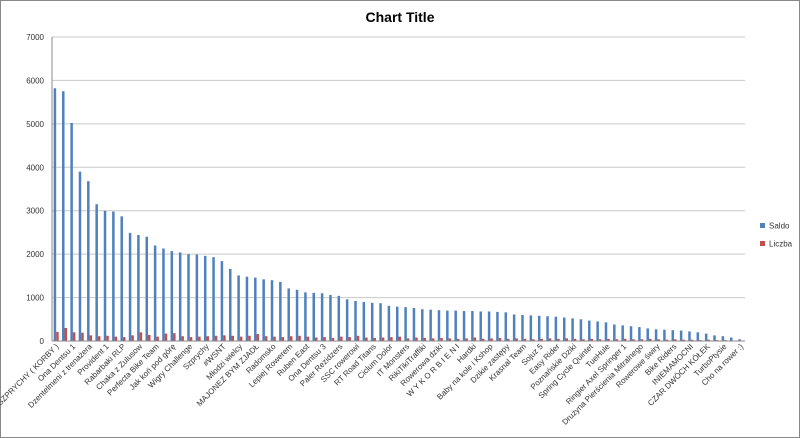 The width and height of the screenshot is (800, 438). I want to click on y-tick-label: 2000, so click(35, 254).